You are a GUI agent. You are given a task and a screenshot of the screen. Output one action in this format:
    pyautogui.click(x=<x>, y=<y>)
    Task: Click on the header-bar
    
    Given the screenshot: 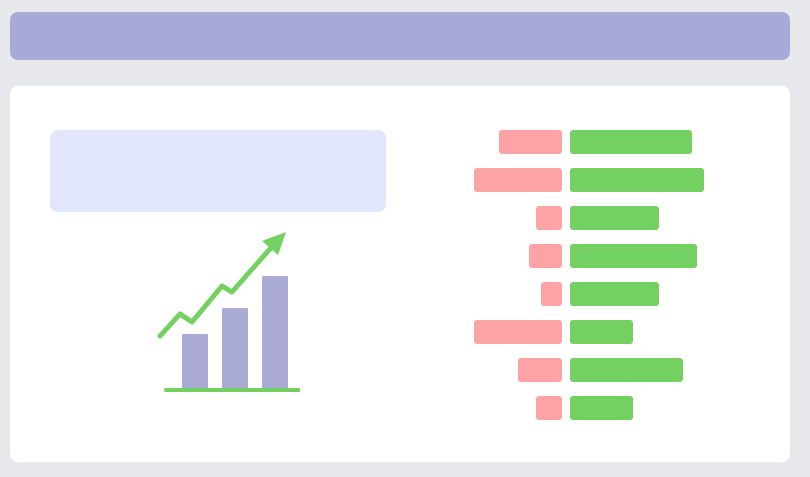 What is the action you would take?
    pyautogui.click(x=400, y=36)
    